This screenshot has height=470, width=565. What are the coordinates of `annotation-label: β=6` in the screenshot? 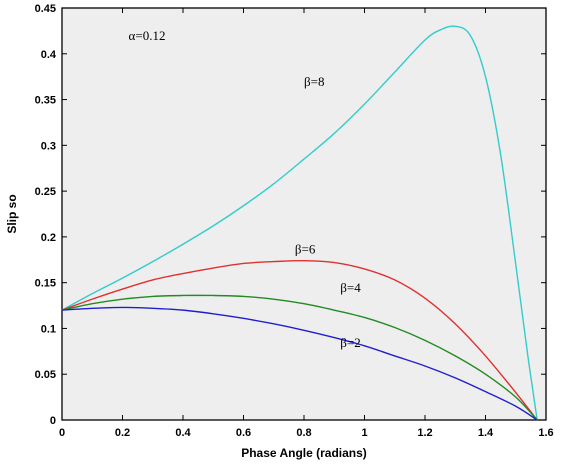 It's located at (305, 248).